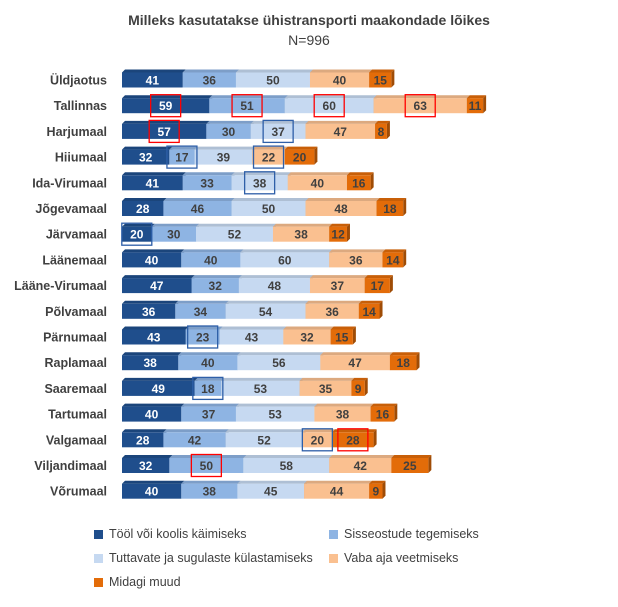 The image size is (618, 607). I want to click on data-label: 25, so click(410, 466).